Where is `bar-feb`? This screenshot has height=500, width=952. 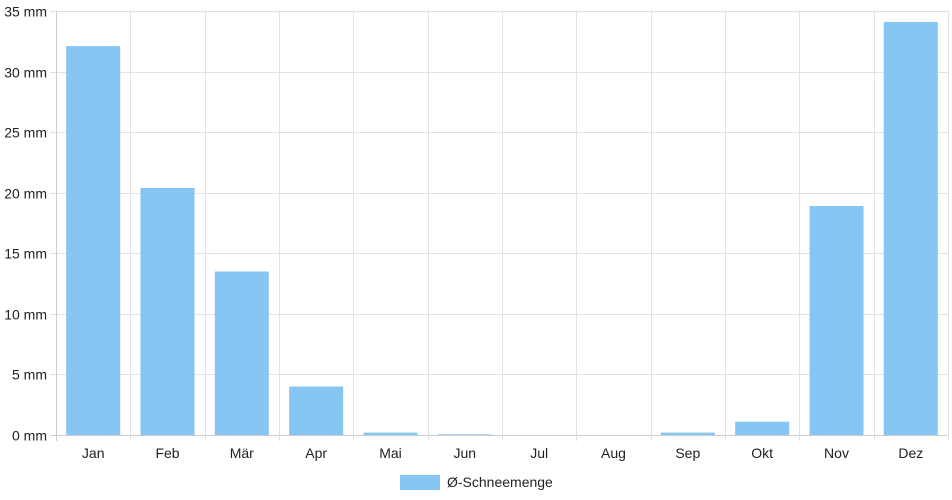 bar-feb is located at coordinates (167, 311).